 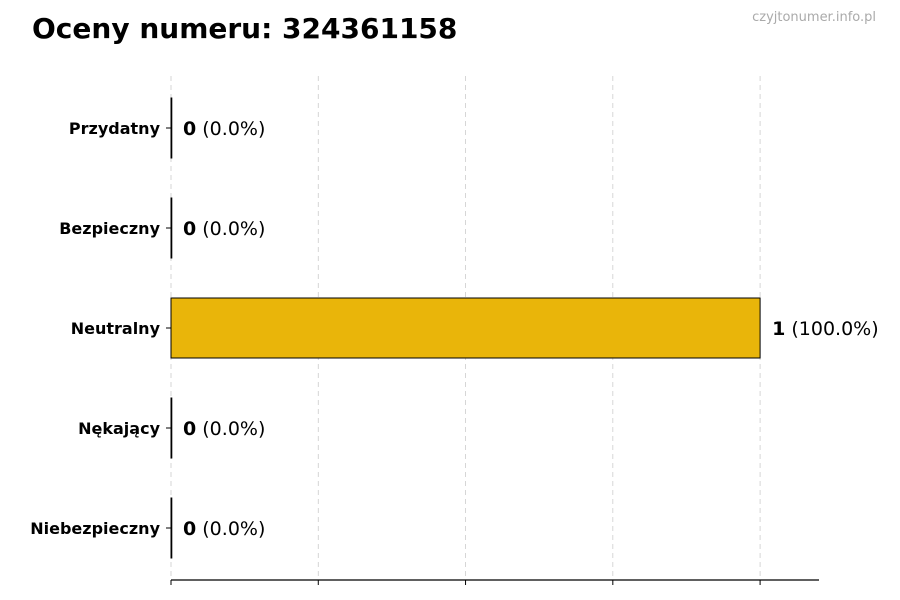 What do you see at coordinates (119, 428) in the screenshot?
I see `category-label: Nękający` at bounding box center [119, 428].